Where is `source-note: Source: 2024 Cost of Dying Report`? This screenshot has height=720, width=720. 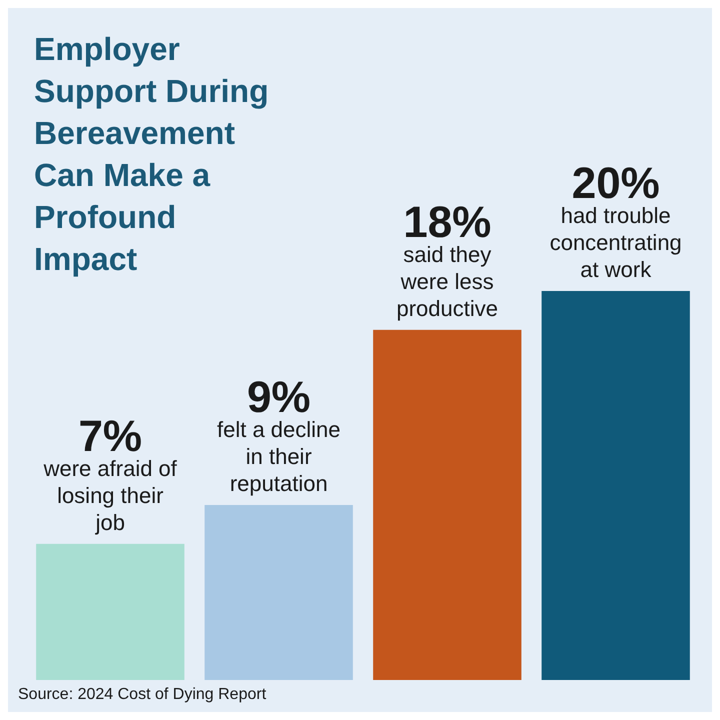
source-note: Source: 2024 Cost of Dying Report is located at coordinates (142, 694).